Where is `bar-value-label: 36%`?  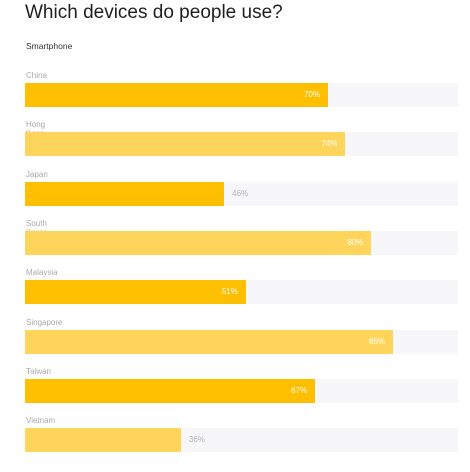
bar-value-label: 36% is located at coordinates (196, 440).